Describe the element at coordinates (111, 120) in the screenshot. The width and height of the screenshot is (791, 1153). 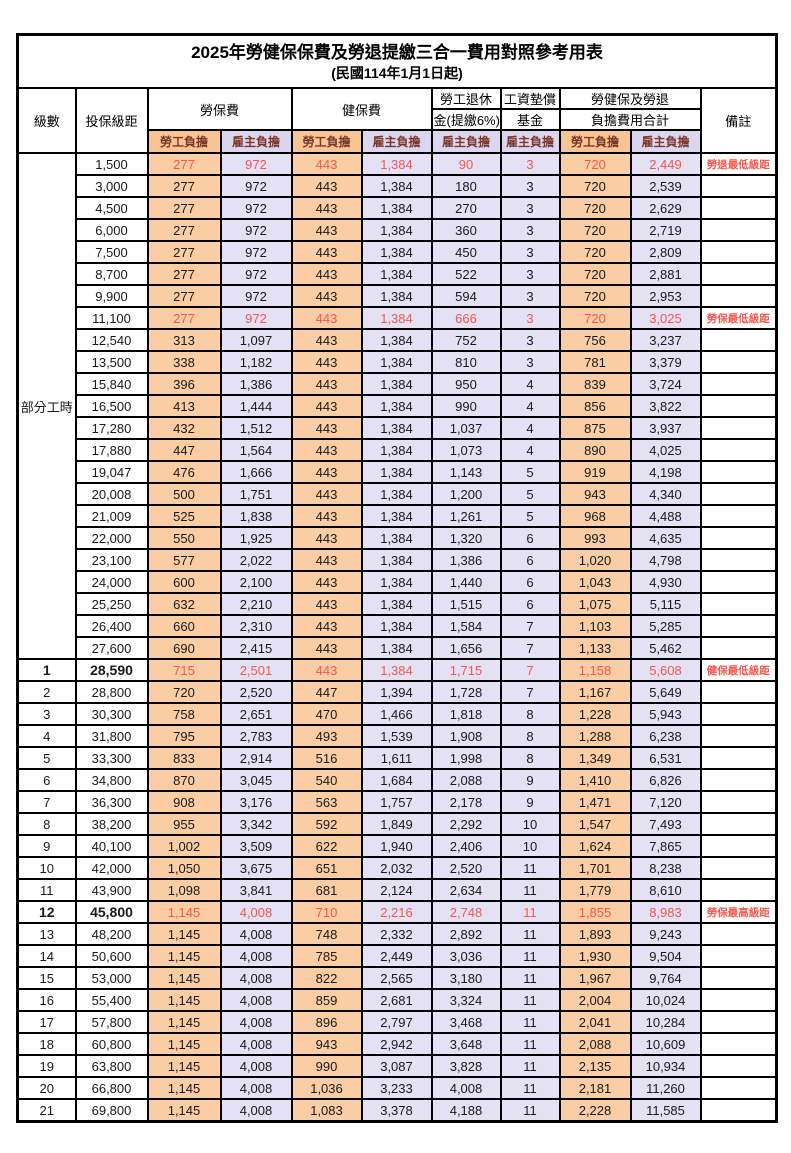
I see `col-header-bracket: 投保級距` at that location.